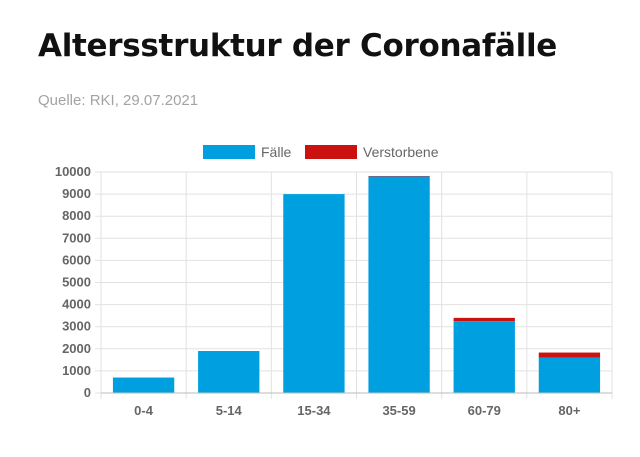 This screenshot has height=457, width=640. Describe the element at coordinates (76, 304) in the screenshot. I see `y-tick-label: 4000` at that location.